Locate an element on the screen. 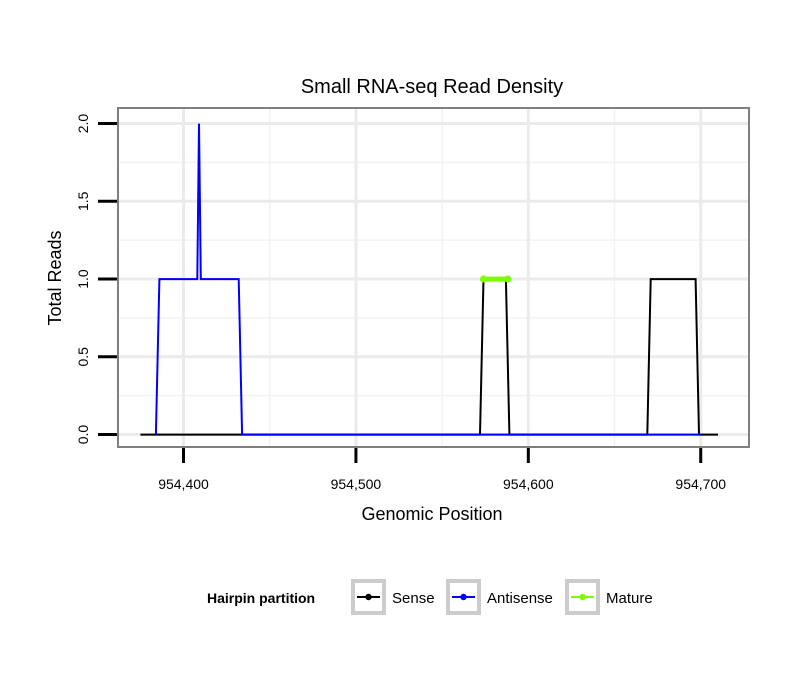  legend-entry-mature: Mature is located at coordinates (609, 597).